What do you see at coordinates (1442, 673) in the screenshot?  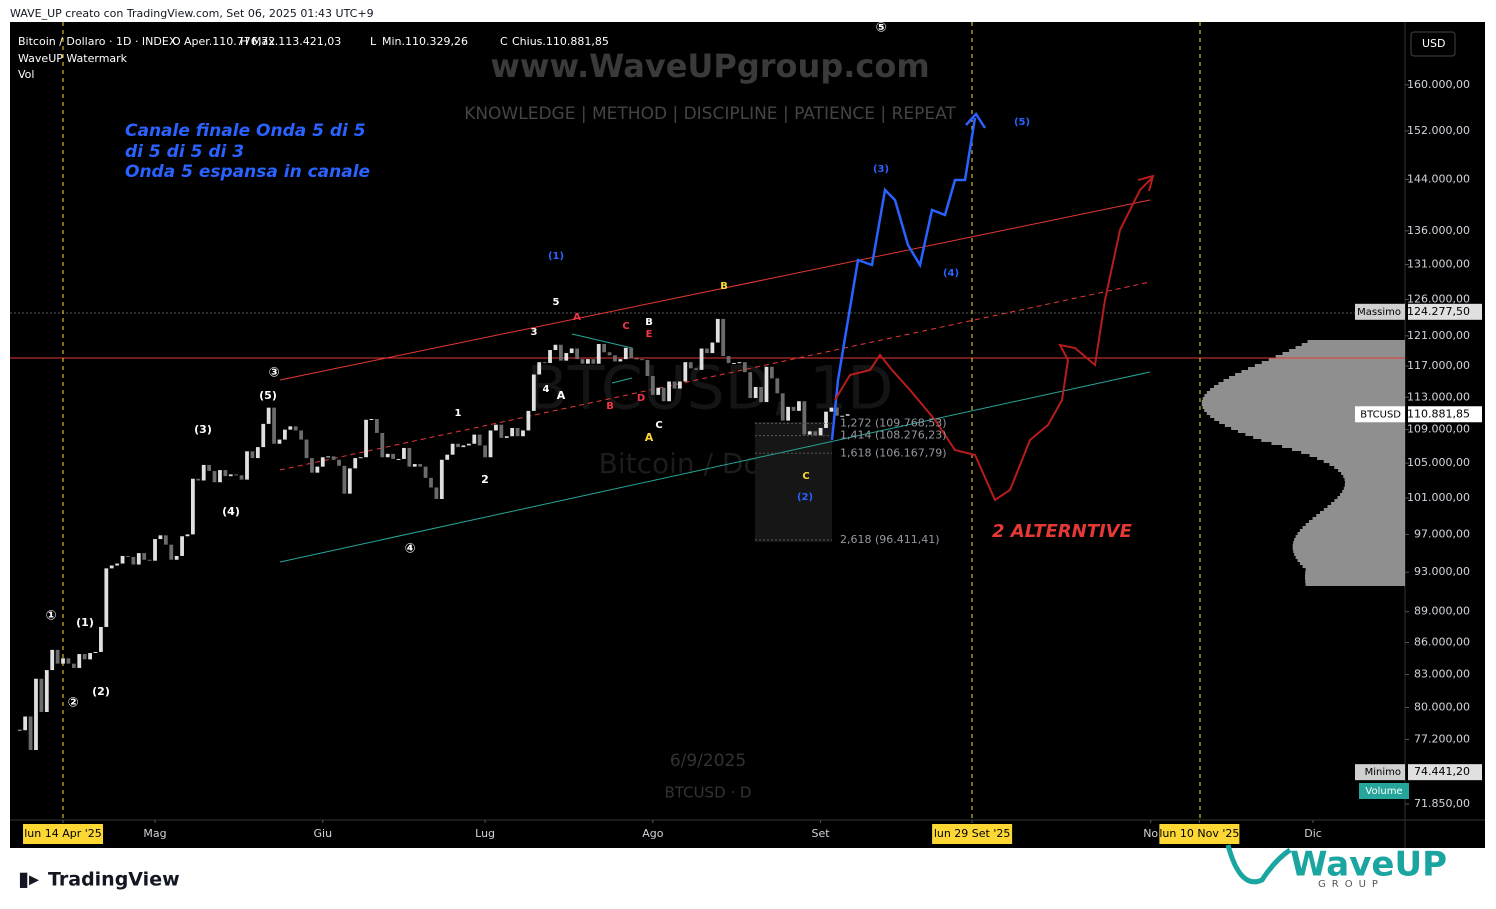 I see `y-tick-label: 83.000,00` at bounding box center [1442, 673].